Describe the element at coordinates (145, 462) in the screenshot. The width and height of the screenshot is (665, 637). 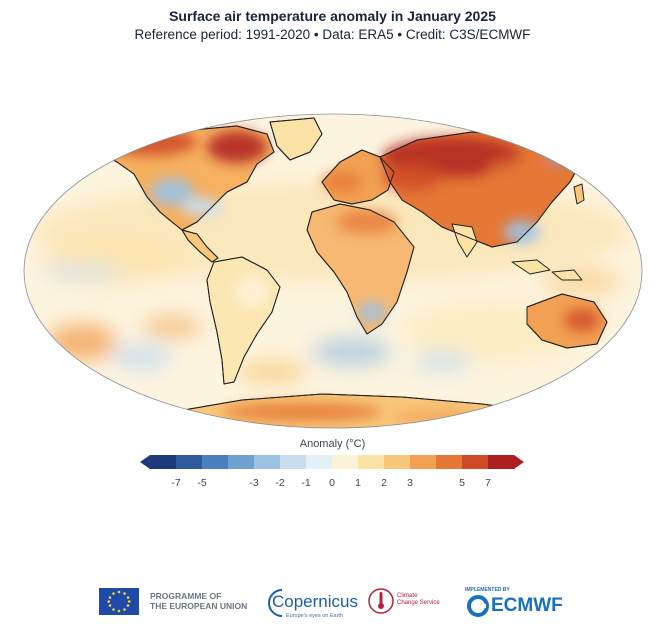
I see `colorbar-arrow-low` at that location.